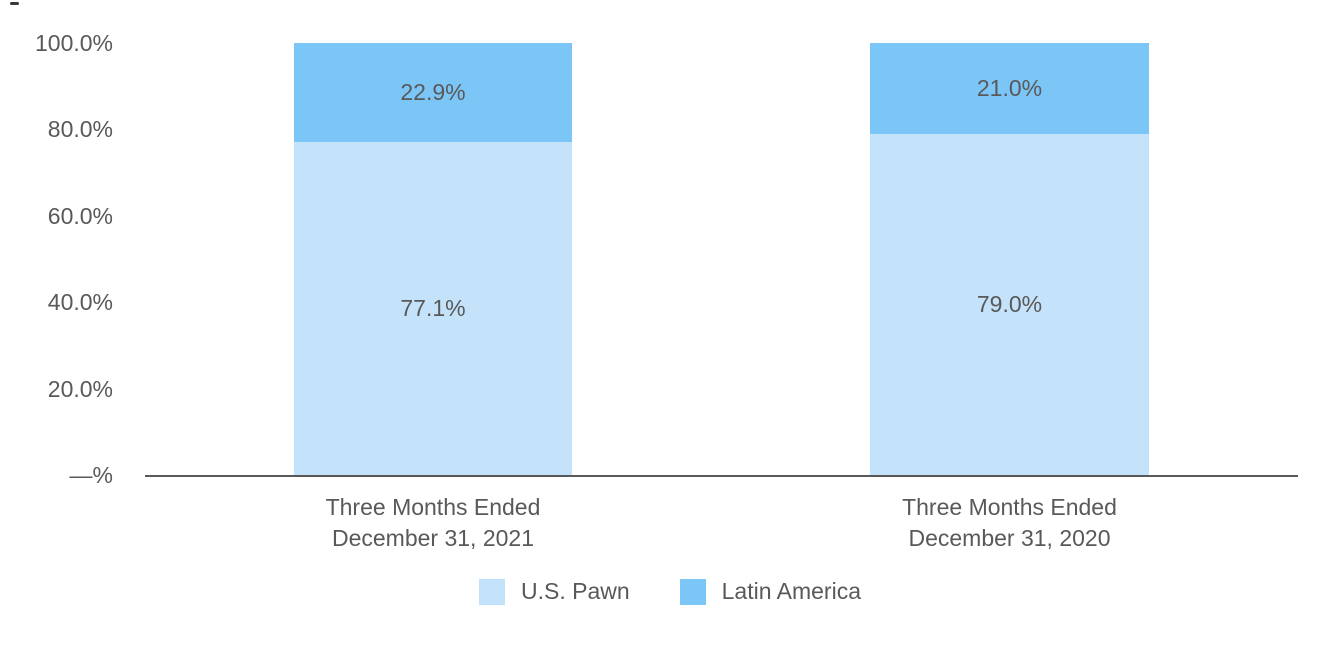  What do you see at coordinates (433, 523) in the screenshot?
I see `x-axis-category-label: Three Months Ended December 31, 2021` at bounding box center [433, 523].